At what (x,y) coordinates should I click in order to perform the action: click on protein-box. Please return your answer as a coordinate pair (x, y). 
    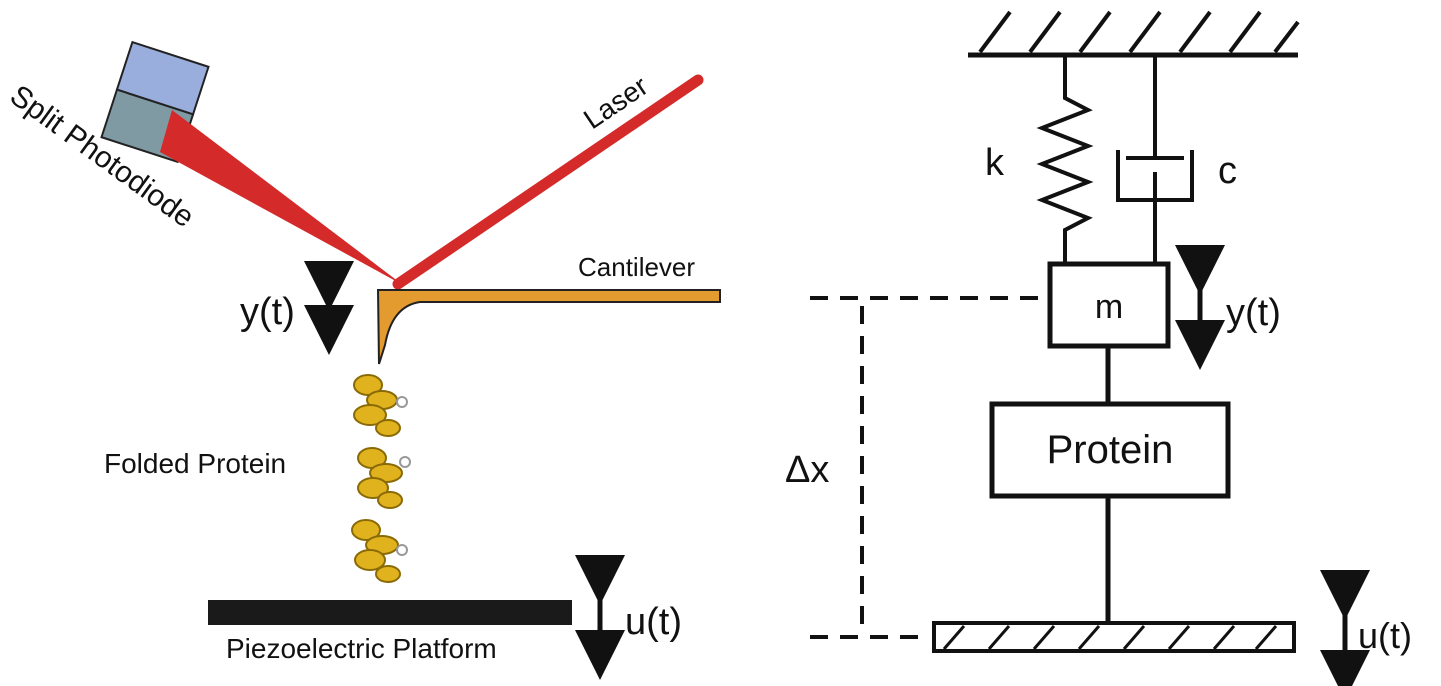
    Looking at the image, I should click on (1110, 450).